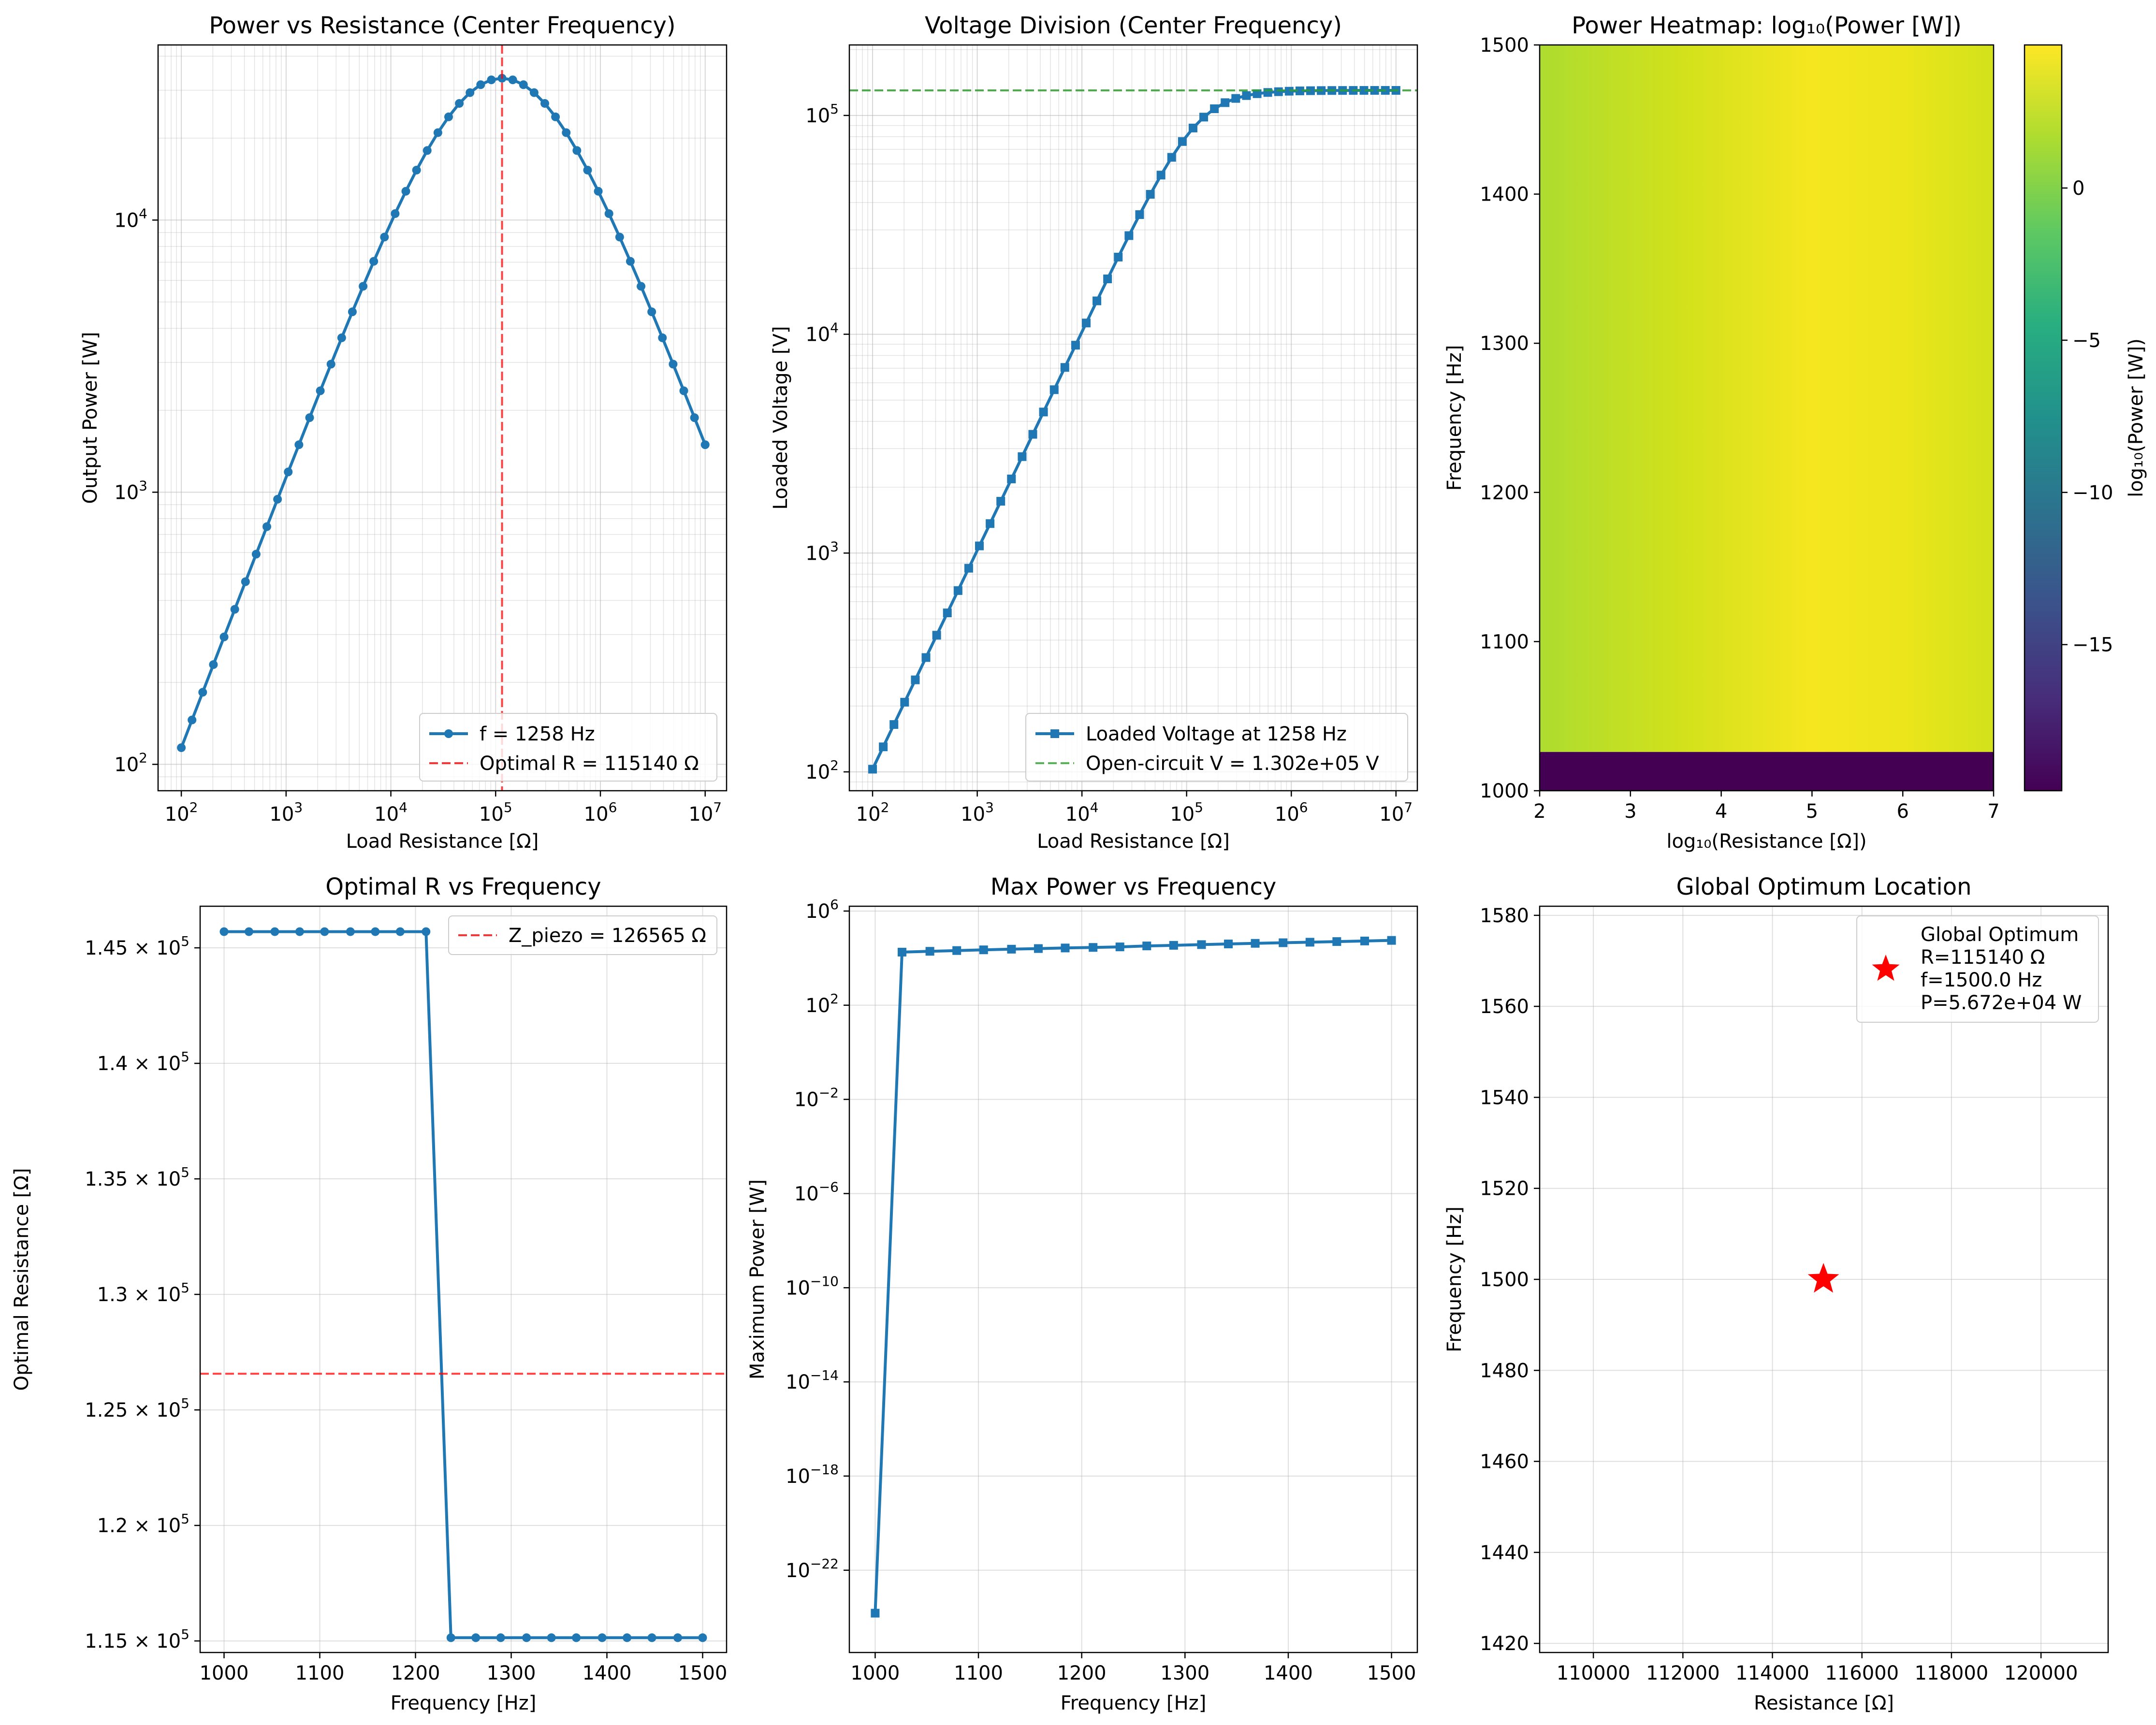 This screenshot has height=1725, width=2156. Describe the element at coordinates (812, 1286) in the screenshot. I see `y-tick-label: 10⁻¹⁰` at that location.